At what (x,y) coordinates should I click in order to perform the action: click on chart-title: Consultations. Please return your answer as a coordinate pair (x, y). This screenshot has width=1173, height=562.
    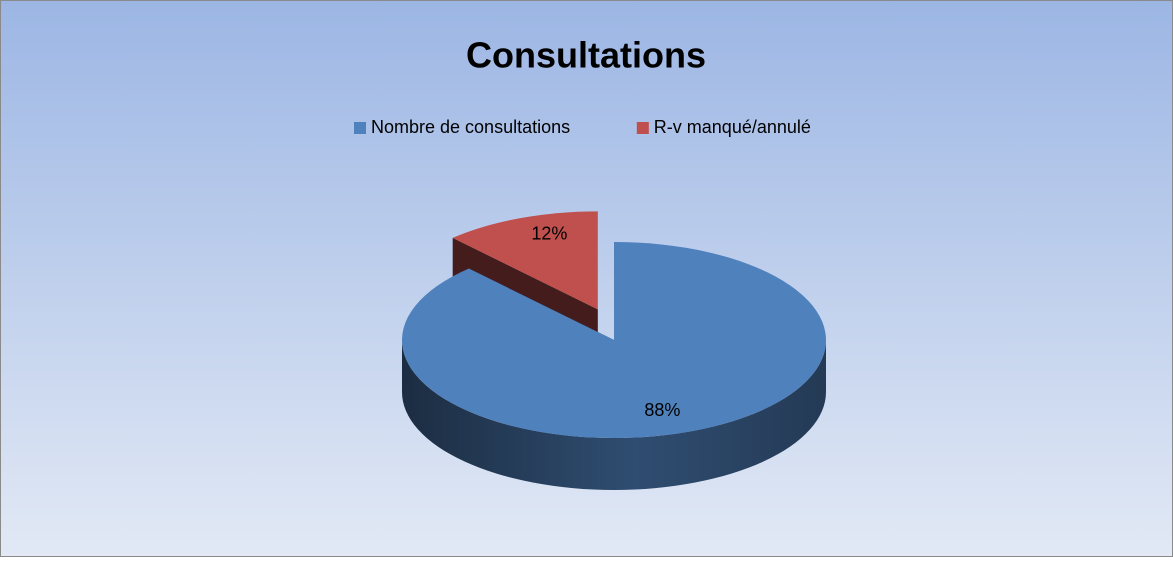
    Looking at the image, I should click on (586, 55).